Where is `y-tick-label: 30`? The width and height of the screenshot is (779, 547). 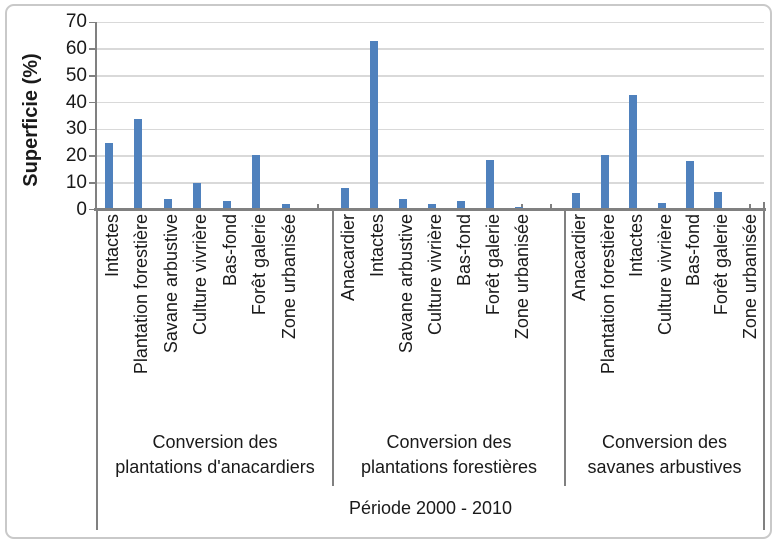
y-tick-label: 30 is located at coordinates (76, 129).